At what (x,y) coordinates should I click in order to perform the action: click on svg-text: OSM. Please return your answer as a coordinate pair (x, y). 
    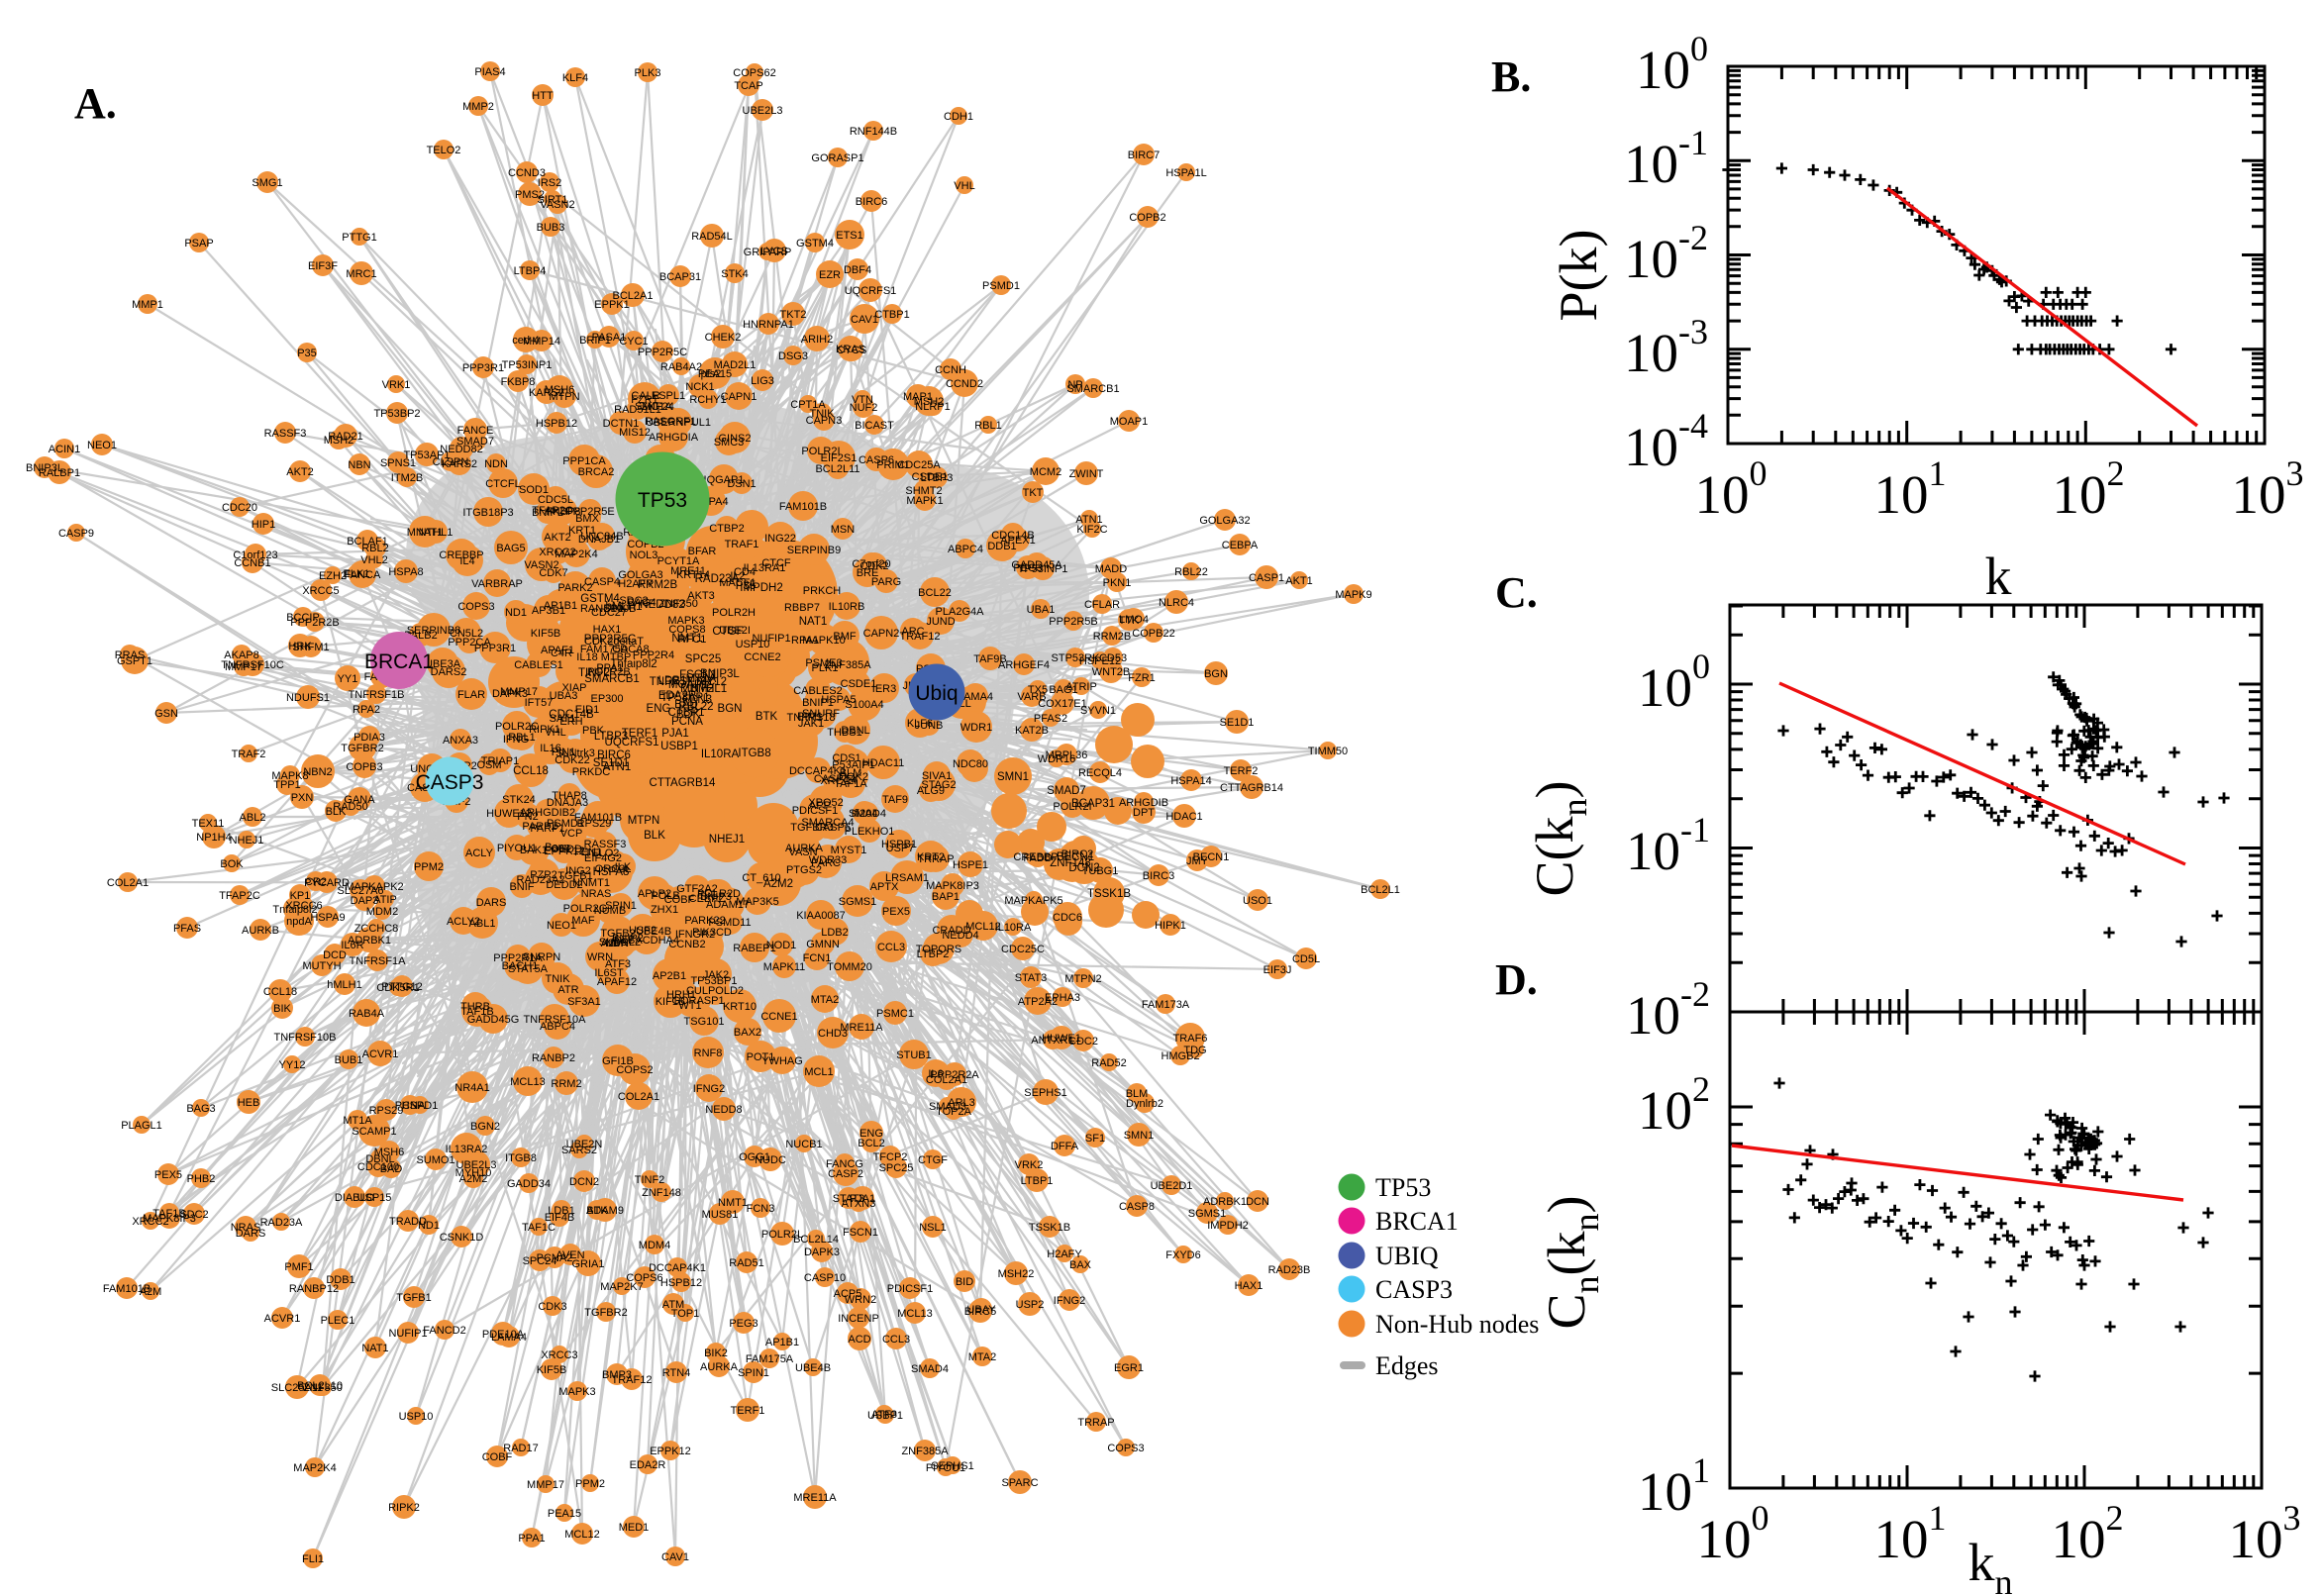
    Looking at the image, I should click on (488, 765).